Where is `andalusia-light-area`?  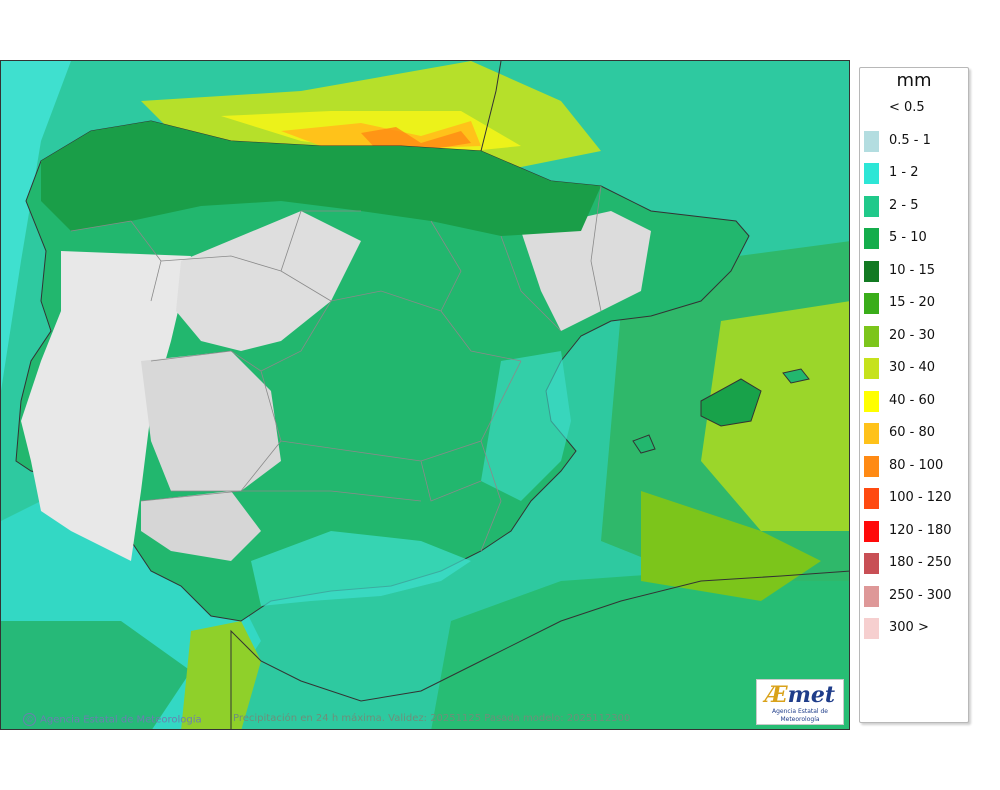
andalusia-light-area is located at coordinates (201, 526).